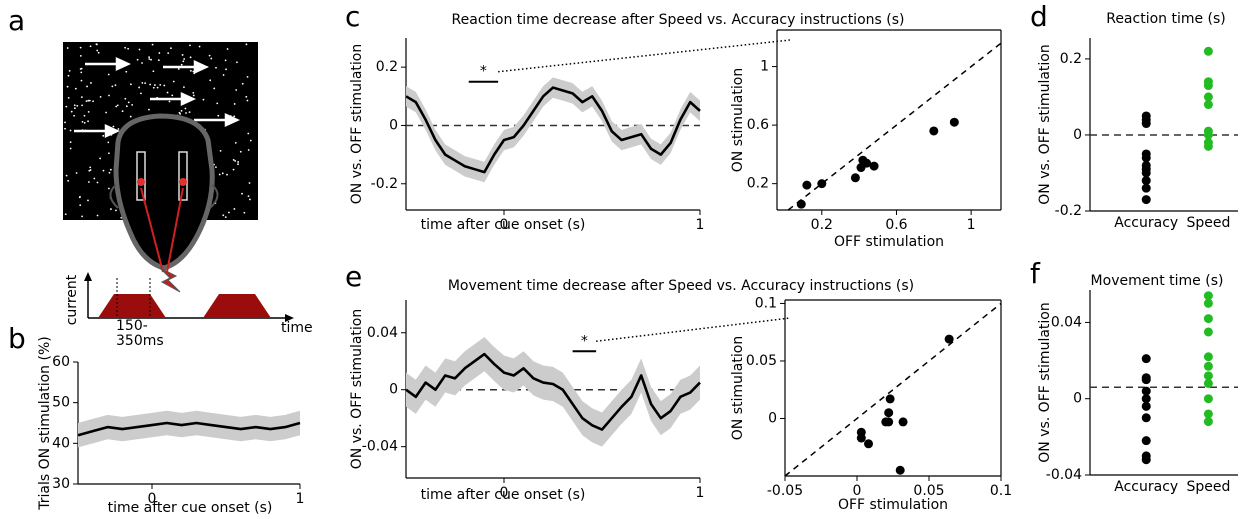 The width and height of the screenshot is (1240, 519). What do you see at coordinates (183, 182) in the screenshot?
I see `stim-site` at bounding box center [183, 182].